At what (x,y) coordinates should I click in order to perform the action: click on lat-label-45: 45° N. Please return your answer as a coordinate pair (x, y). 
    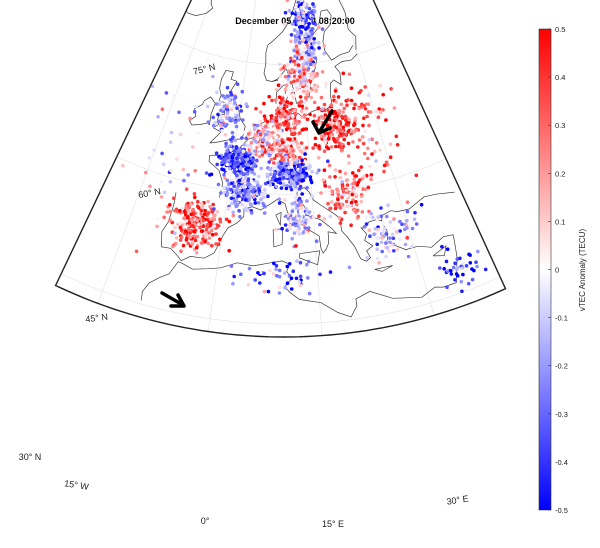
    Looking at the image, I should click on (97, 318).